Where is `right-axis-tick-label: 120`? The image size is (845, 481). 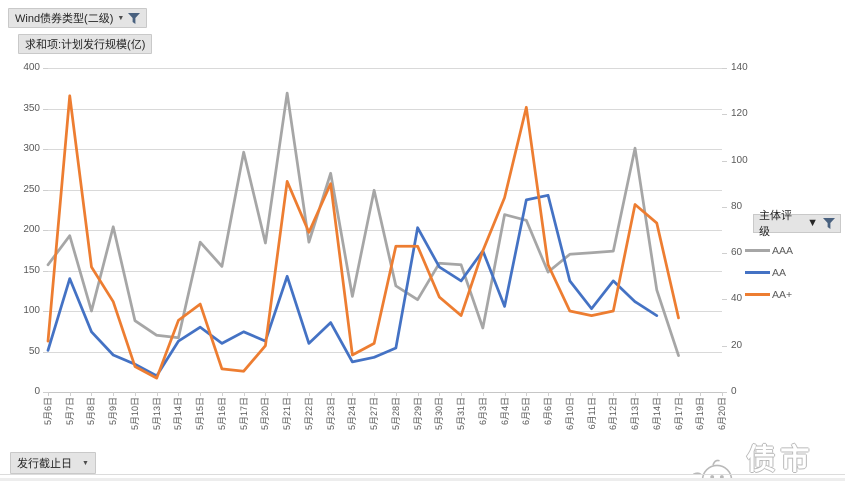
right-axis-tick-label: 120 is located at coordinates (739, 114).